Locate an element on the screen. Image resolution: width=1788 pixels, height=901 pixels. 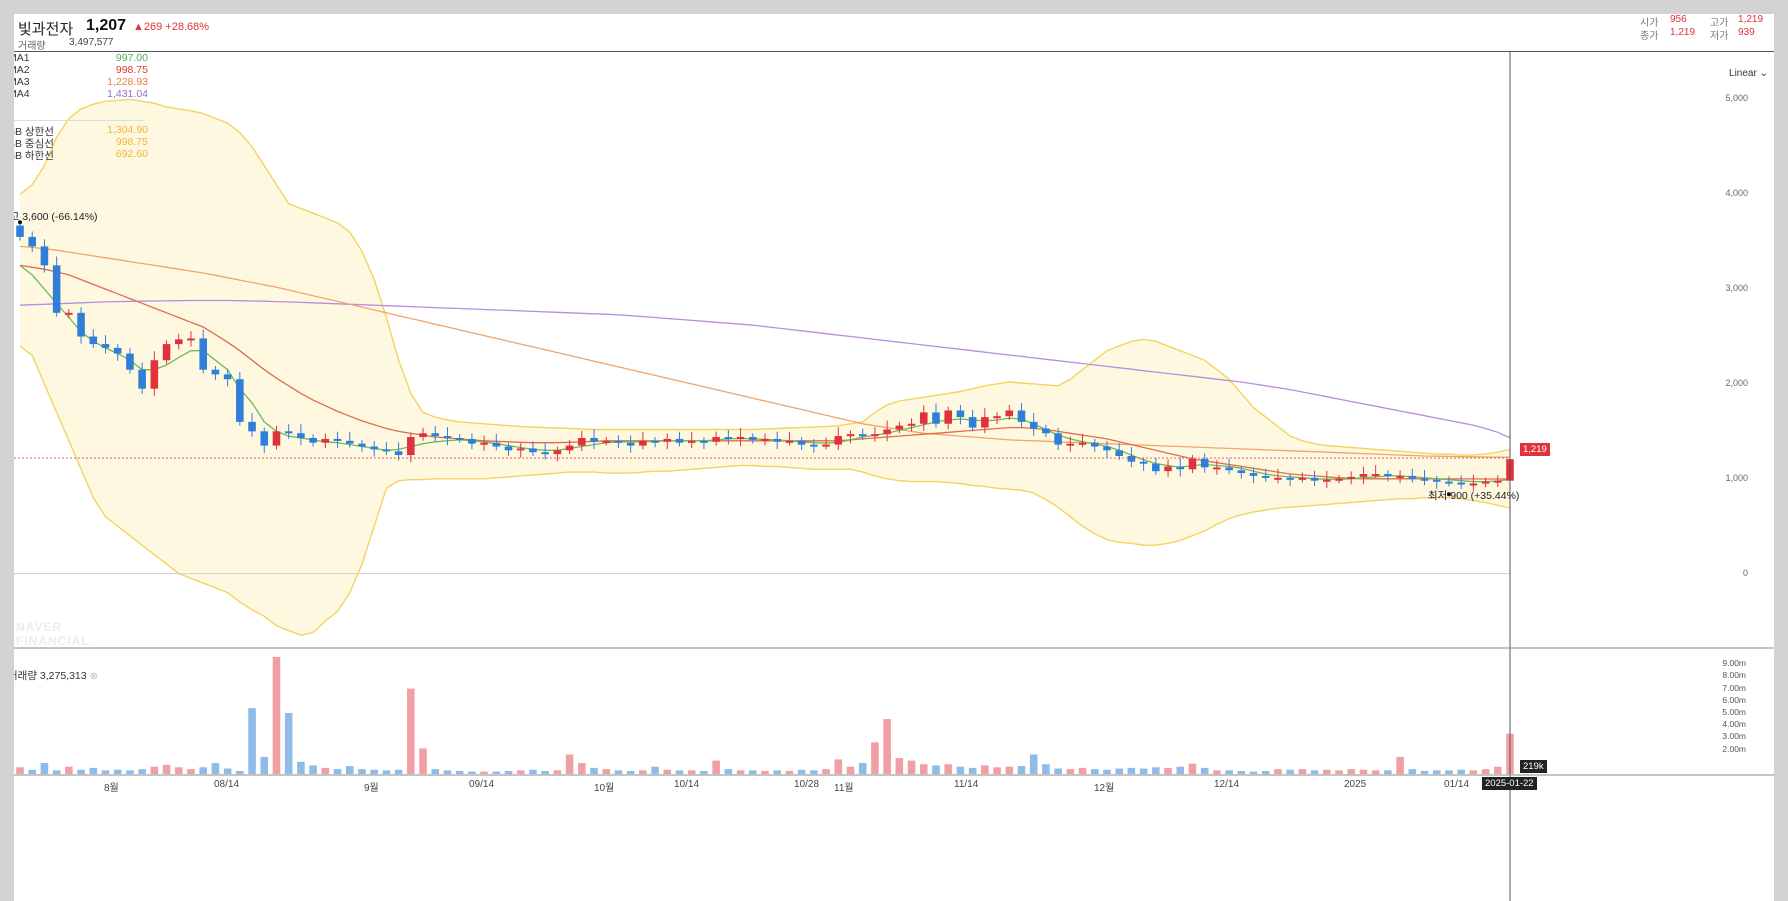
scale-mode-toggle: Linear ⌄ is located at coordinates (1748, 73).